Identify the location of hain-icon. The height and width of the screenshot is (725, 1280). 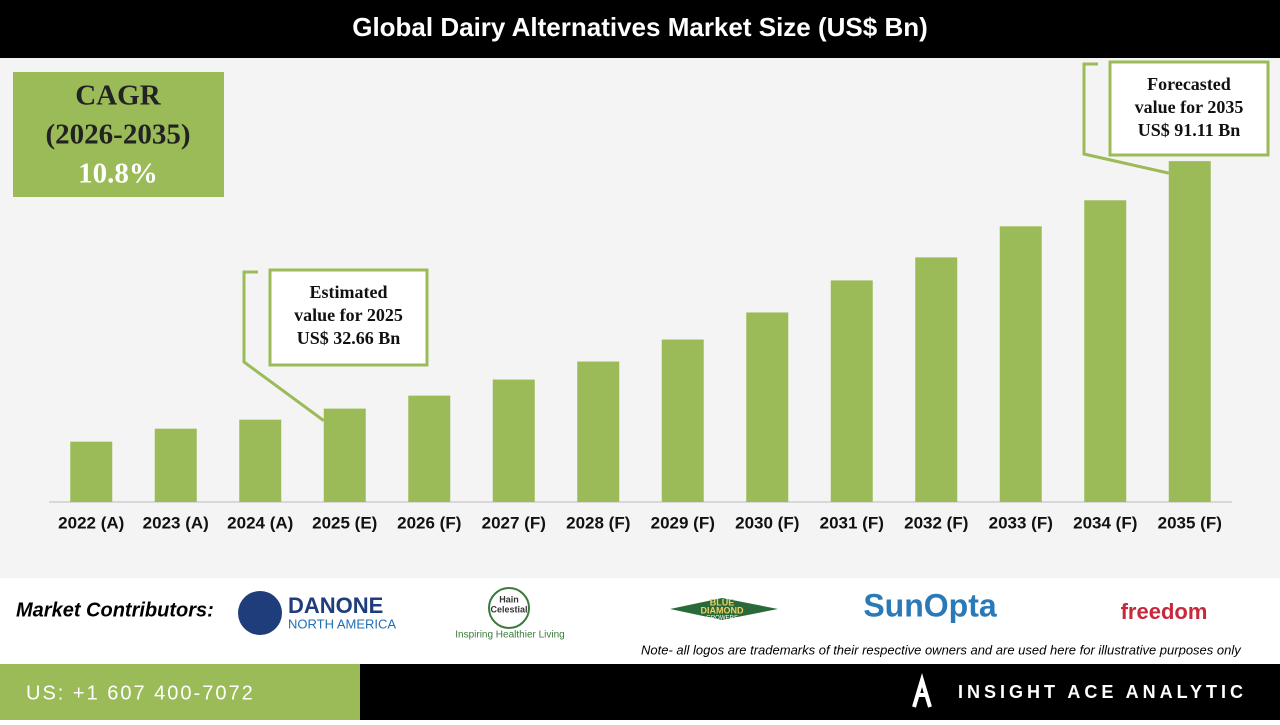
(509, 608).